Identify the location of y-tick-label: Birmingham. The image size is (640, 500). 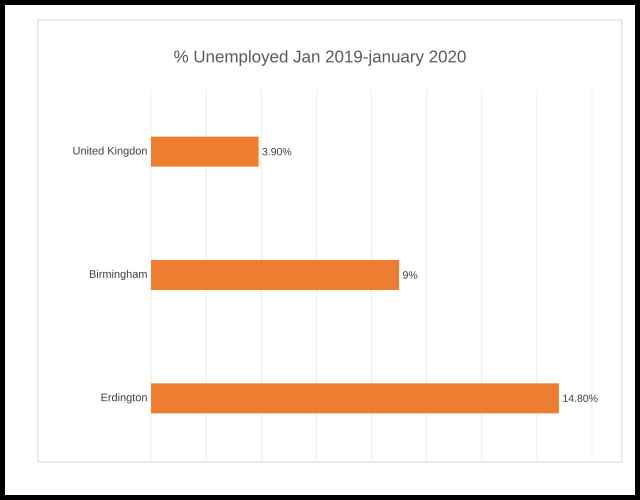
(118, 275).